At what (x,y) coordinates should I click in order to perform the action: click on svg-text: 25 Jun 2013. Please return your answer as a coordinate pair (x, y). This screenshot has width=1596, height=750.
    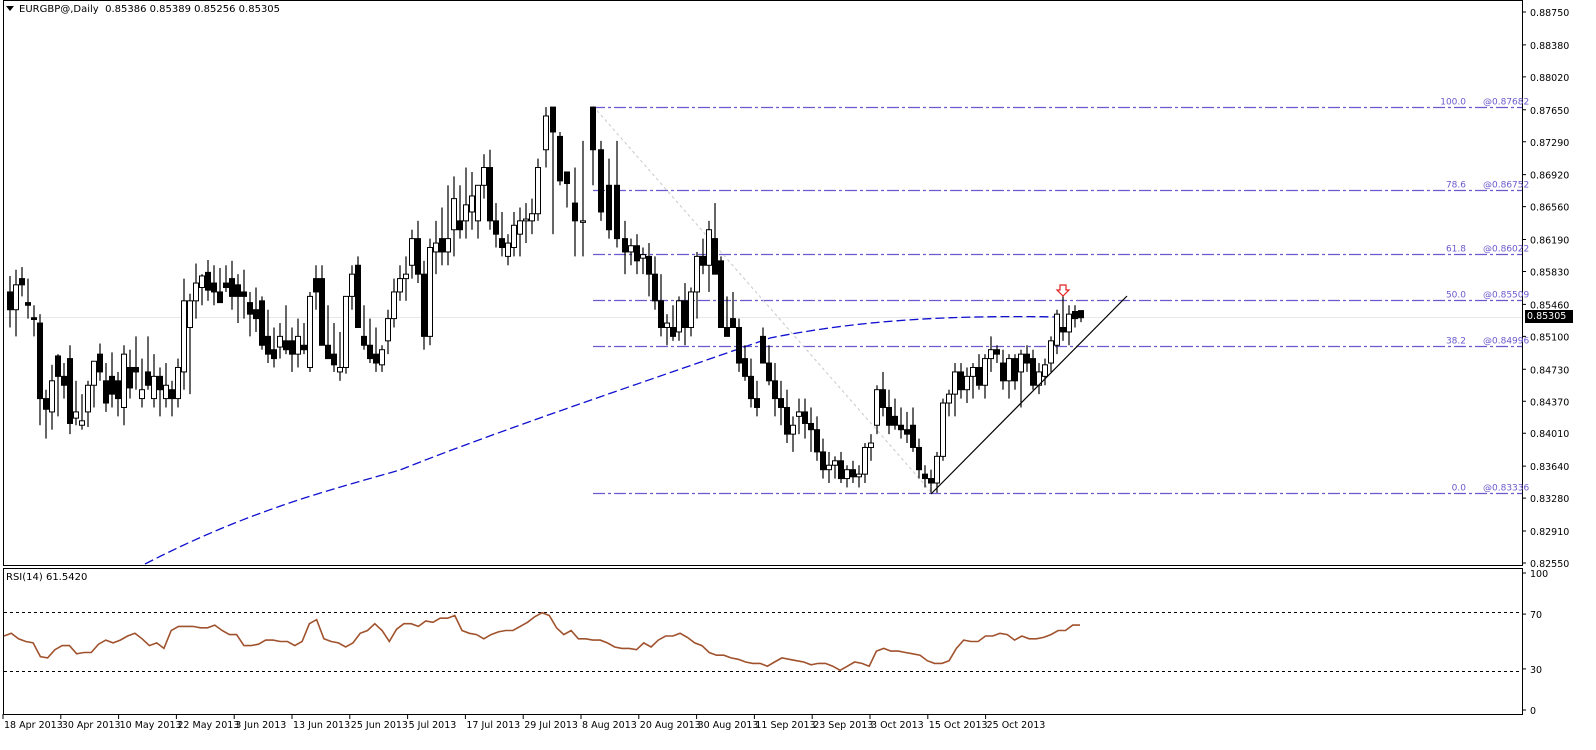
    Looking at the image, I should click on (379, 725).